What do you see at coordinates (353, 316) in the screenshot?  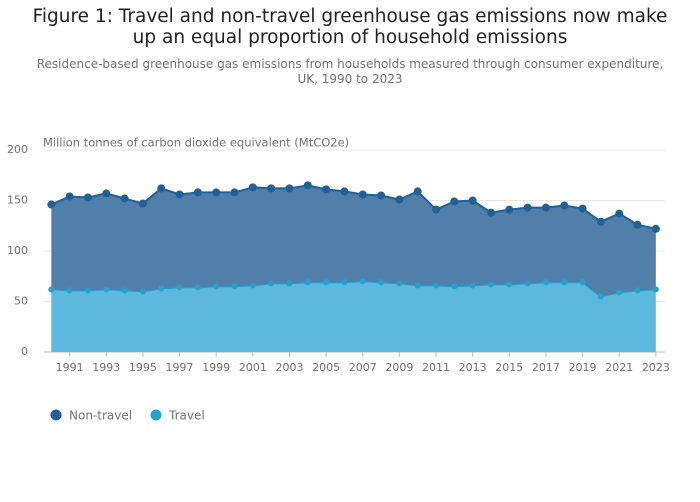 I see `area` at bounding box center [353, 316].